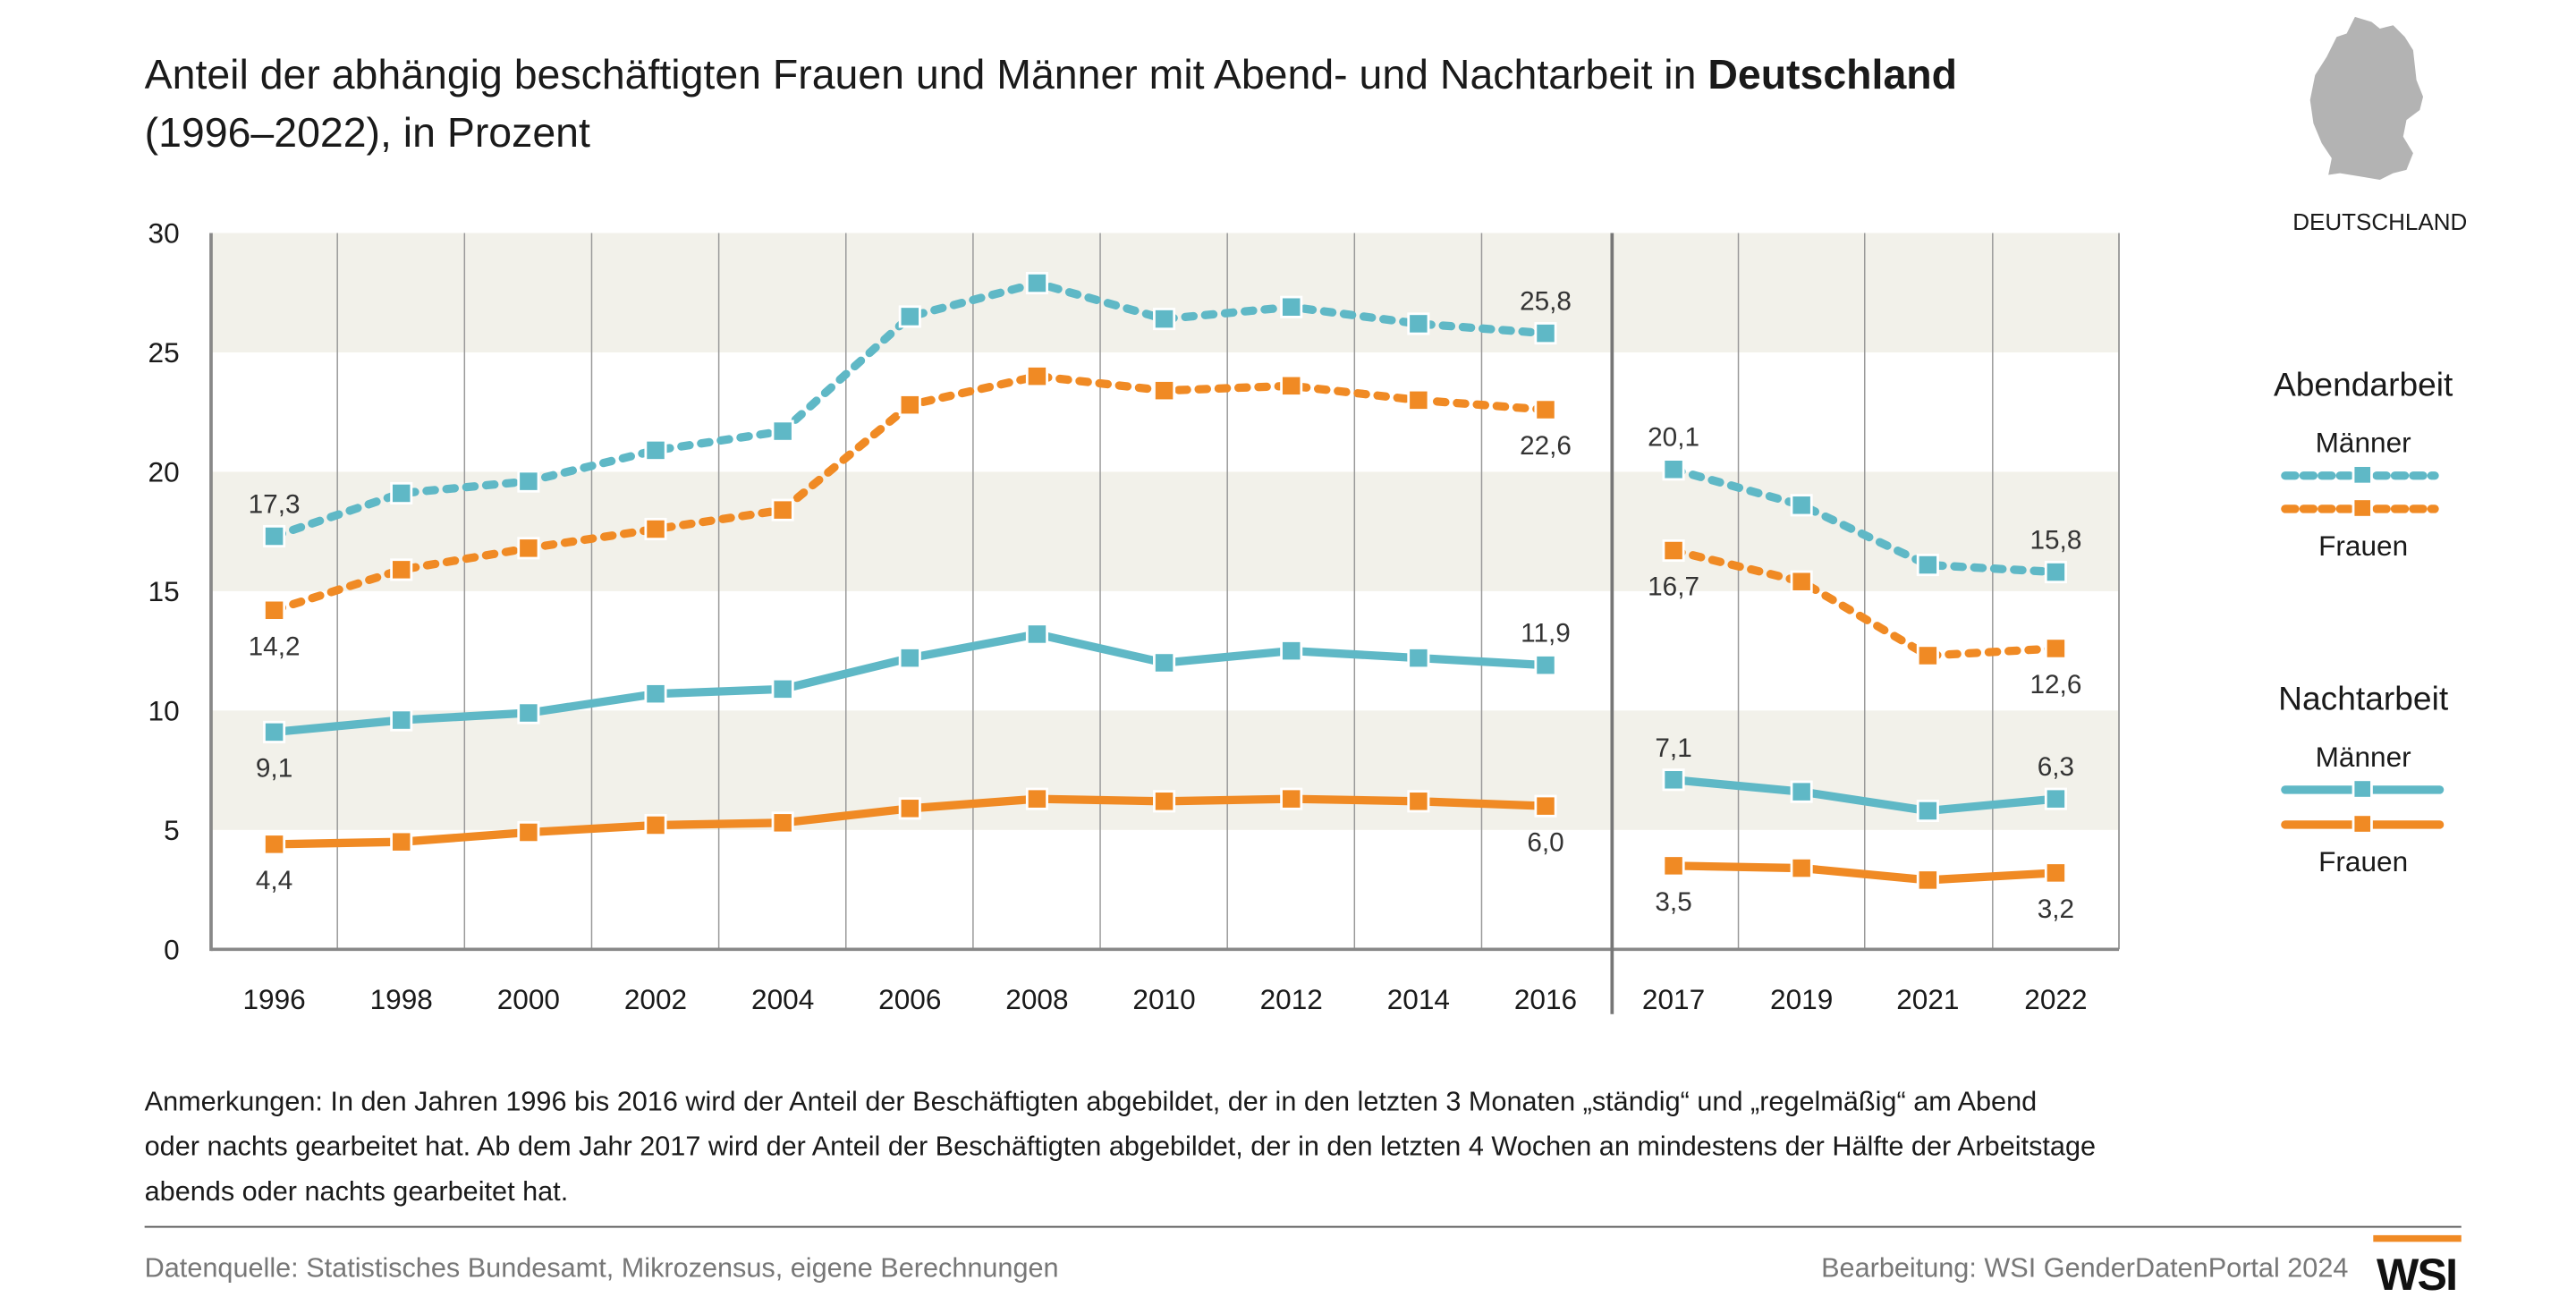 This screenshot has width=2576, height=1297. What do you see at coordinates (528, 999) in the screenshot?
I see `x-tick-label: 2000` at bounding box center [528, 999].